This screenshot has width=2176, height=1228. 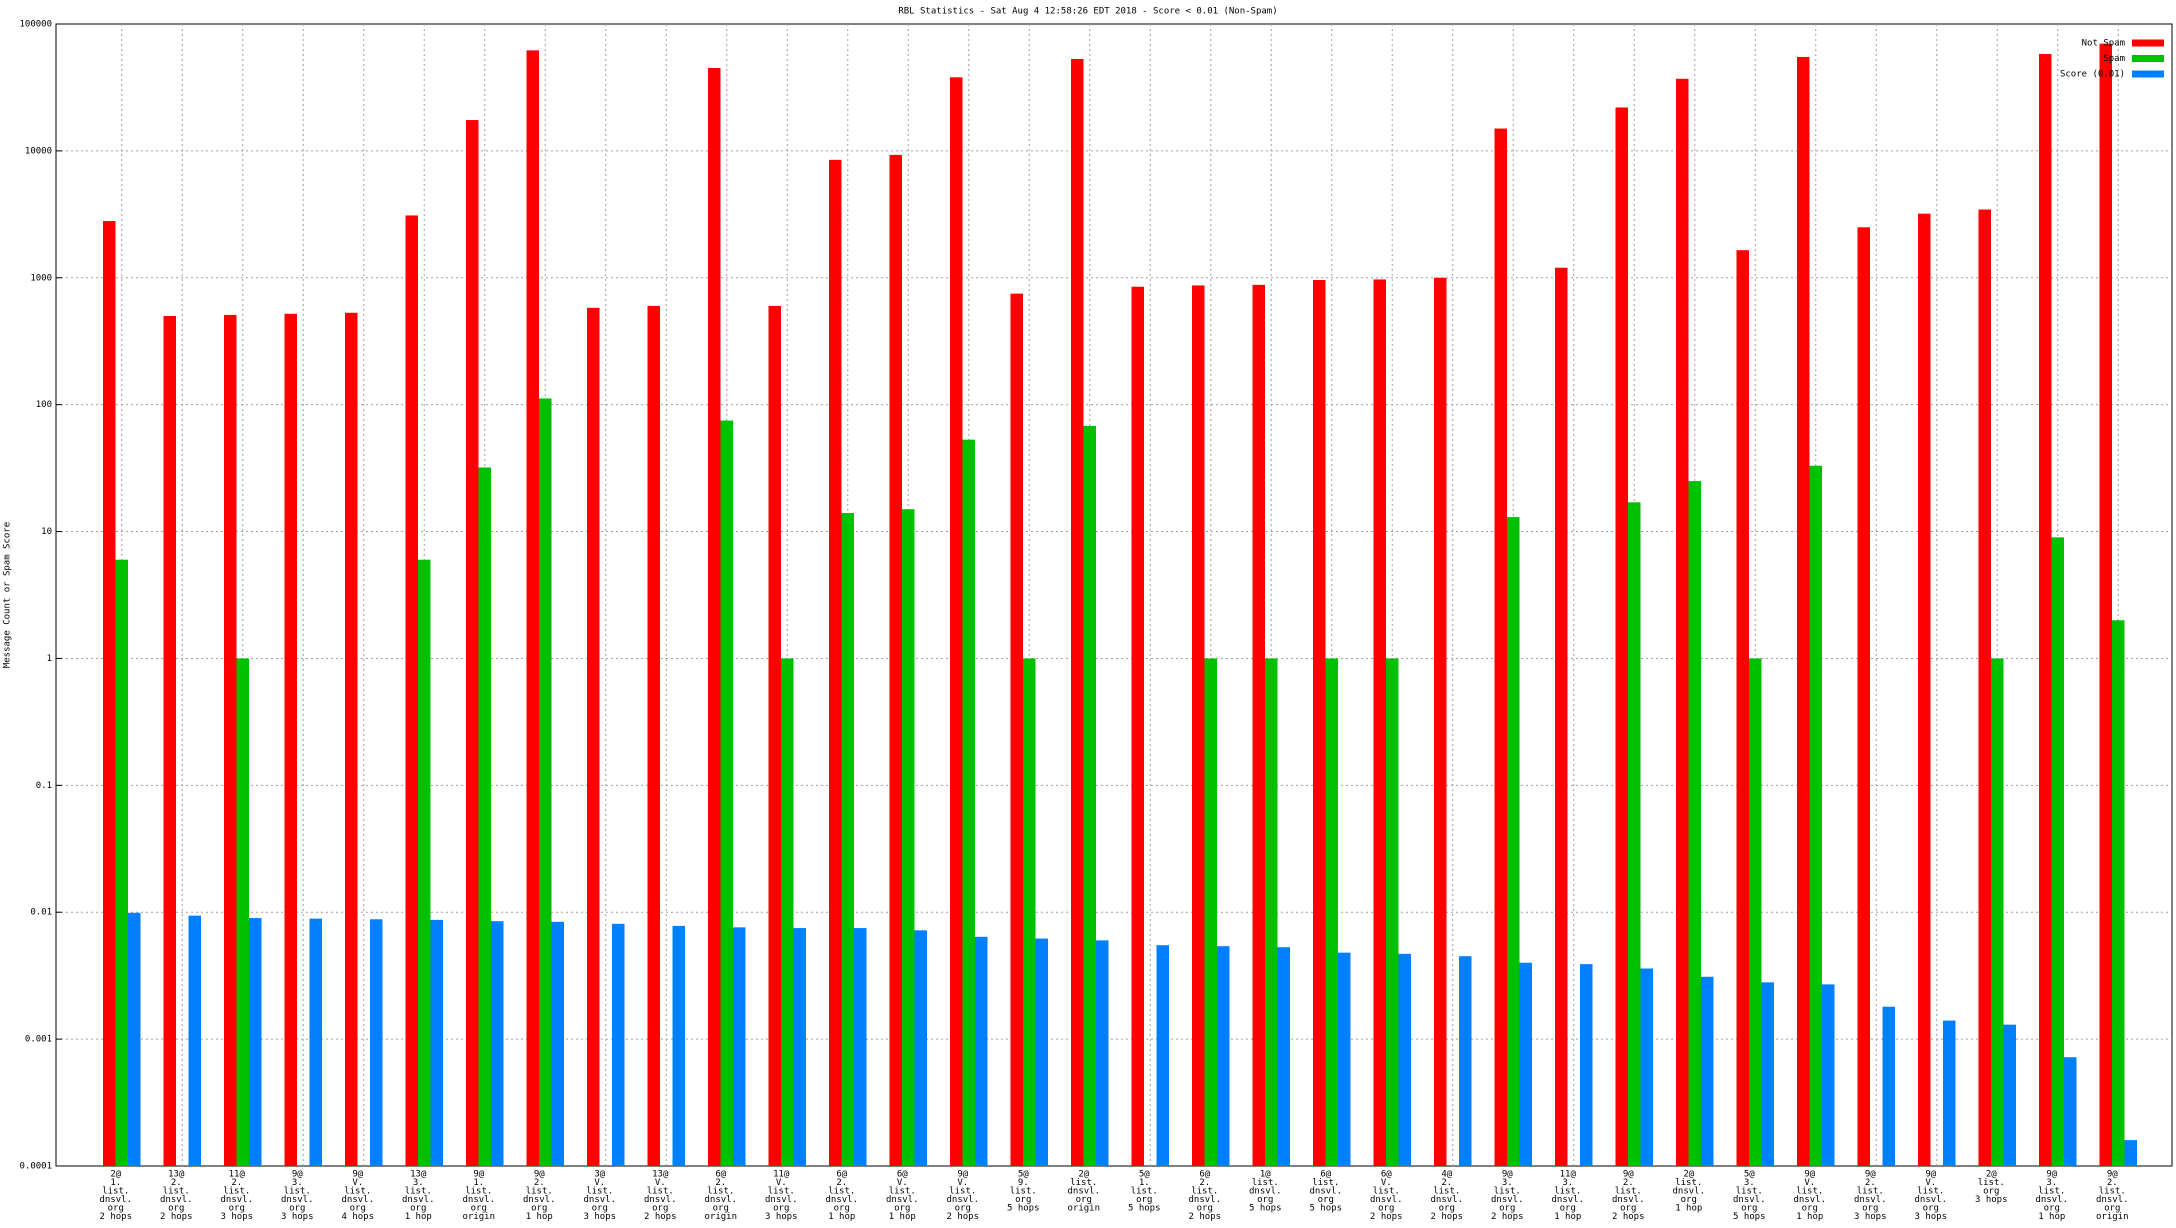 I want to click on x-tick-label: 3@, so click(x=599, y=1175).